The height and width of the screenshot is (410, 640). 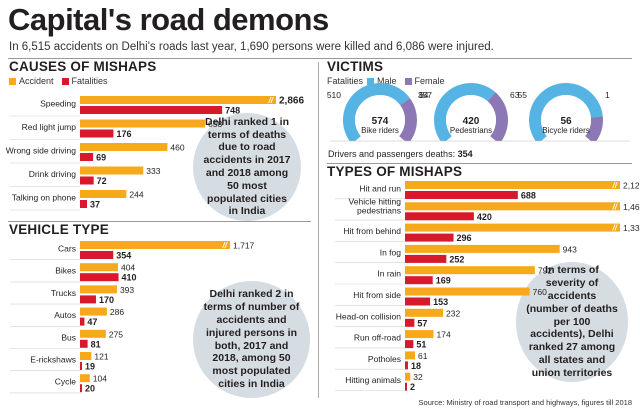 What do you see at coordinates (631, 228) in the screenshot?
I see `accident-value-label: 1,337` at bounding box center [631, 228].